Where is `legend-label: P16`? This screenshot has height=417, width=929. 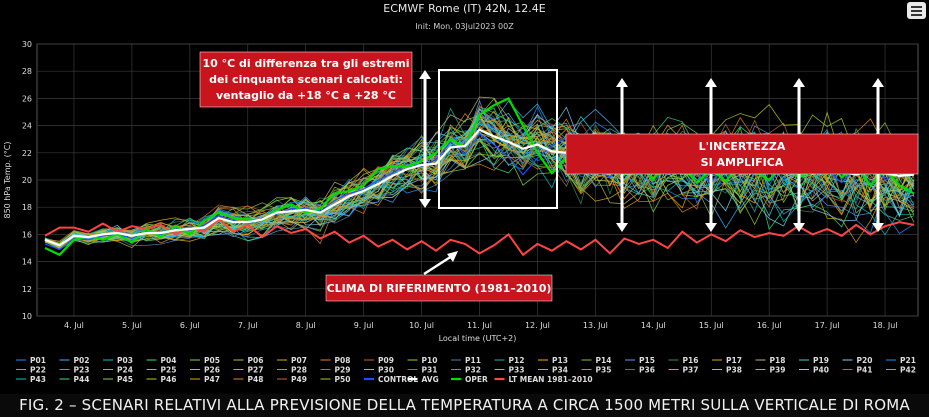
legend-label: P16 is located at coordinates (691, 360).